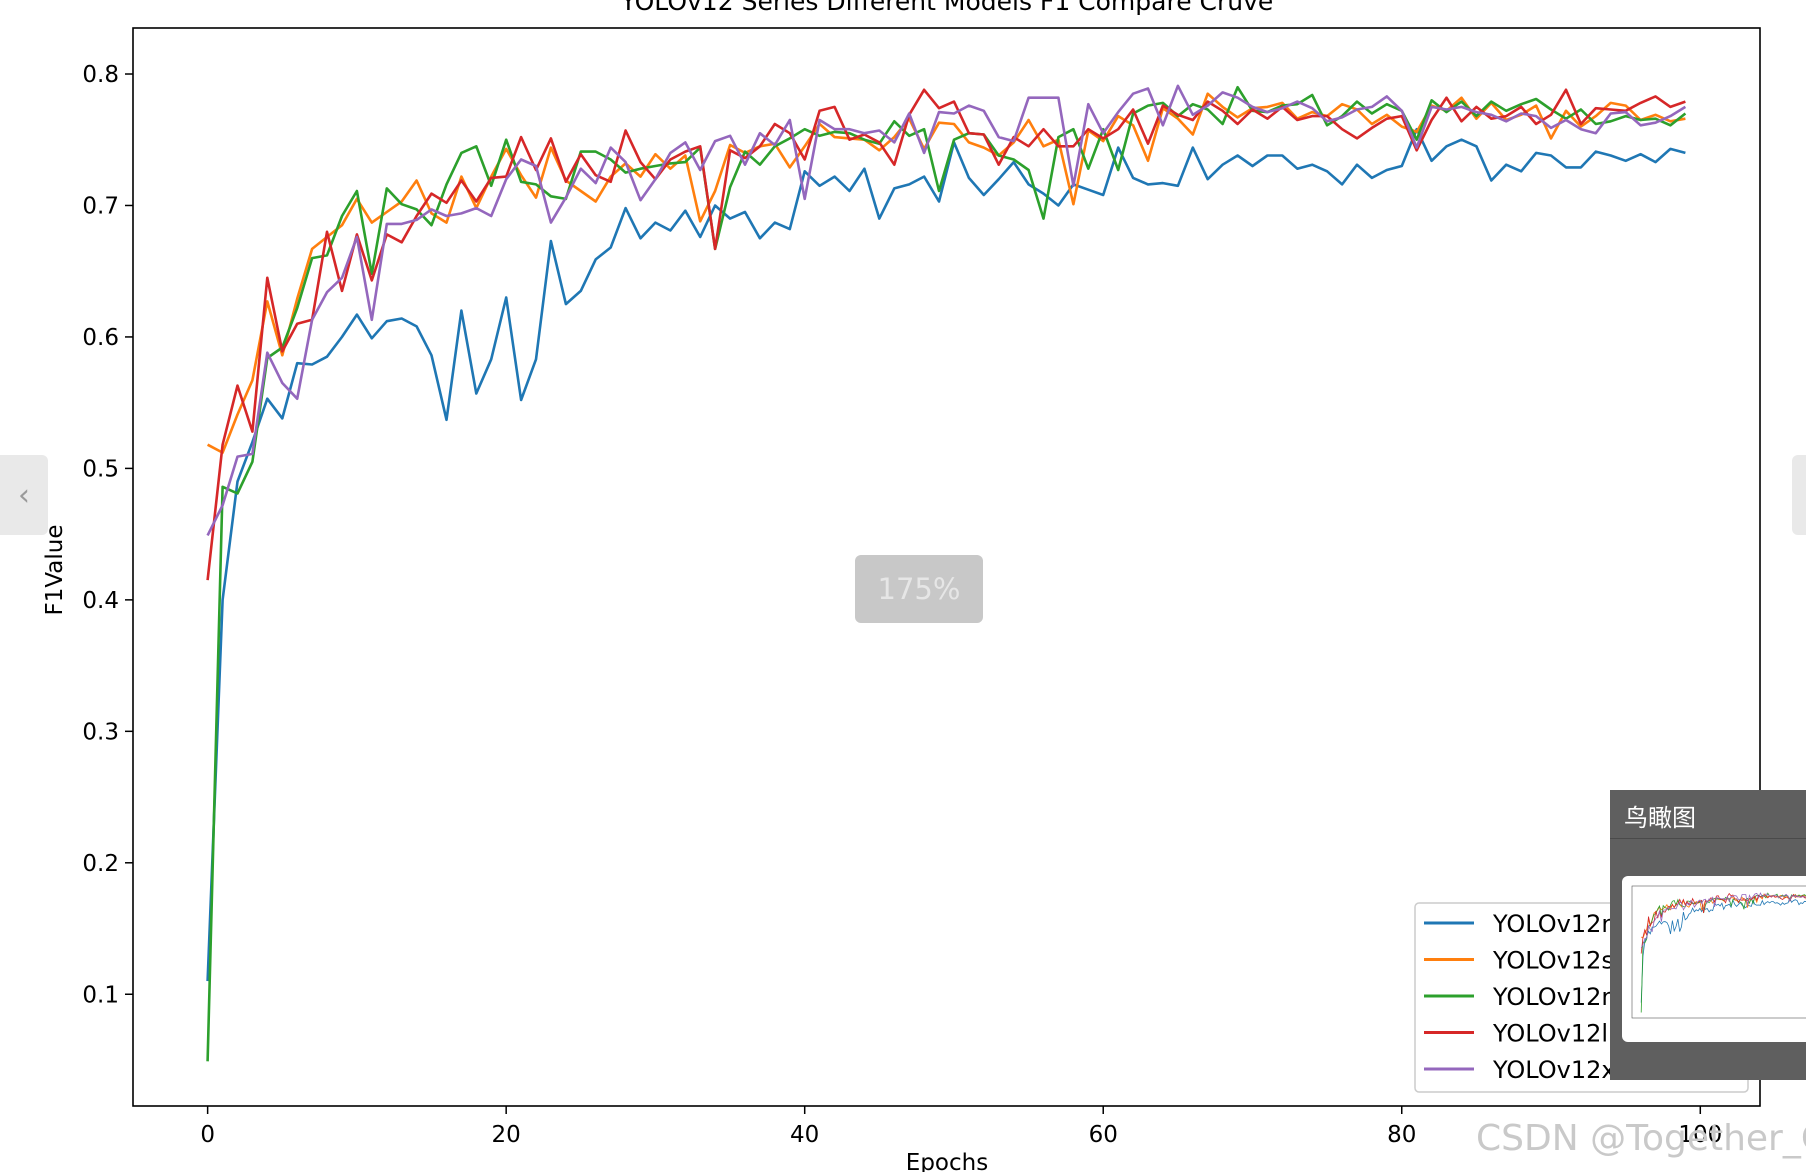 Image resolution: width=1806 pixels, height=1172 pixels. What do you see at coordinates (1799, 495) in the screenshot?
I see `next-image-button` at bounding box center [1799, 495].